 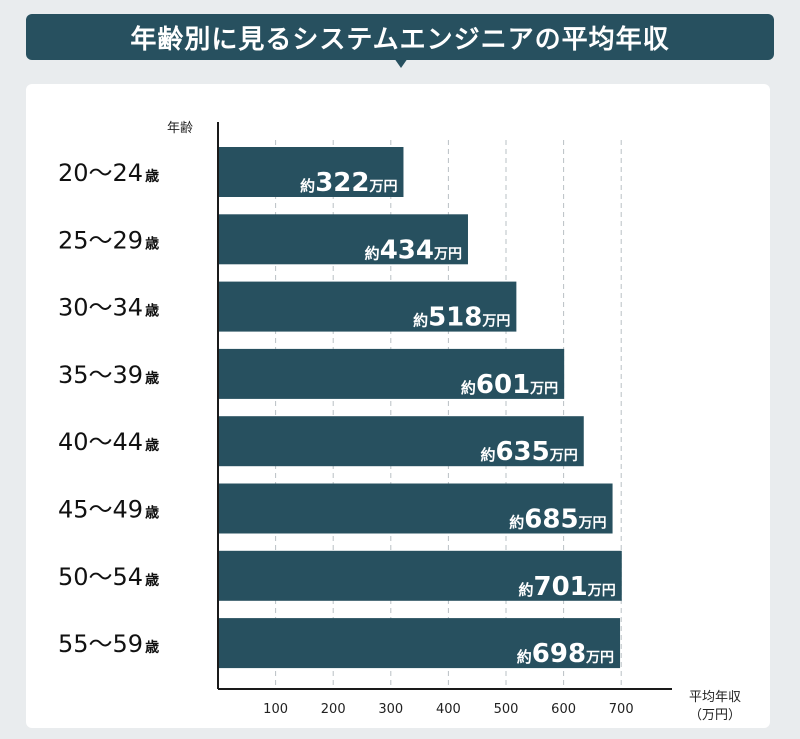 What do you see at coordinates (563, 709) in the screenshot?
I see `x-tick-label: 600` at bounding box center [563, 709].